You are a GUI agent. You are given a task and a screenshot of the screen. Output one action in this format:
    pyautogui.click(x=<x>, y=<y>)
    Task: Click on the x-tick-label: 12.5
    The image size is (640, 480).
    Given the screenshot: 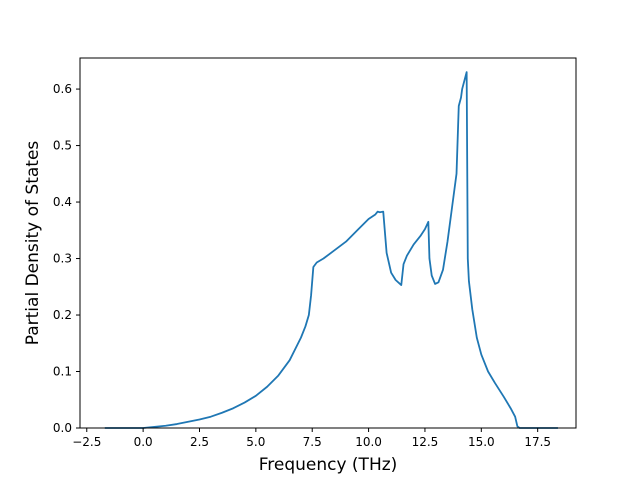 What is the action you would take?
    pyautogui.click(x=425, y=442)
    